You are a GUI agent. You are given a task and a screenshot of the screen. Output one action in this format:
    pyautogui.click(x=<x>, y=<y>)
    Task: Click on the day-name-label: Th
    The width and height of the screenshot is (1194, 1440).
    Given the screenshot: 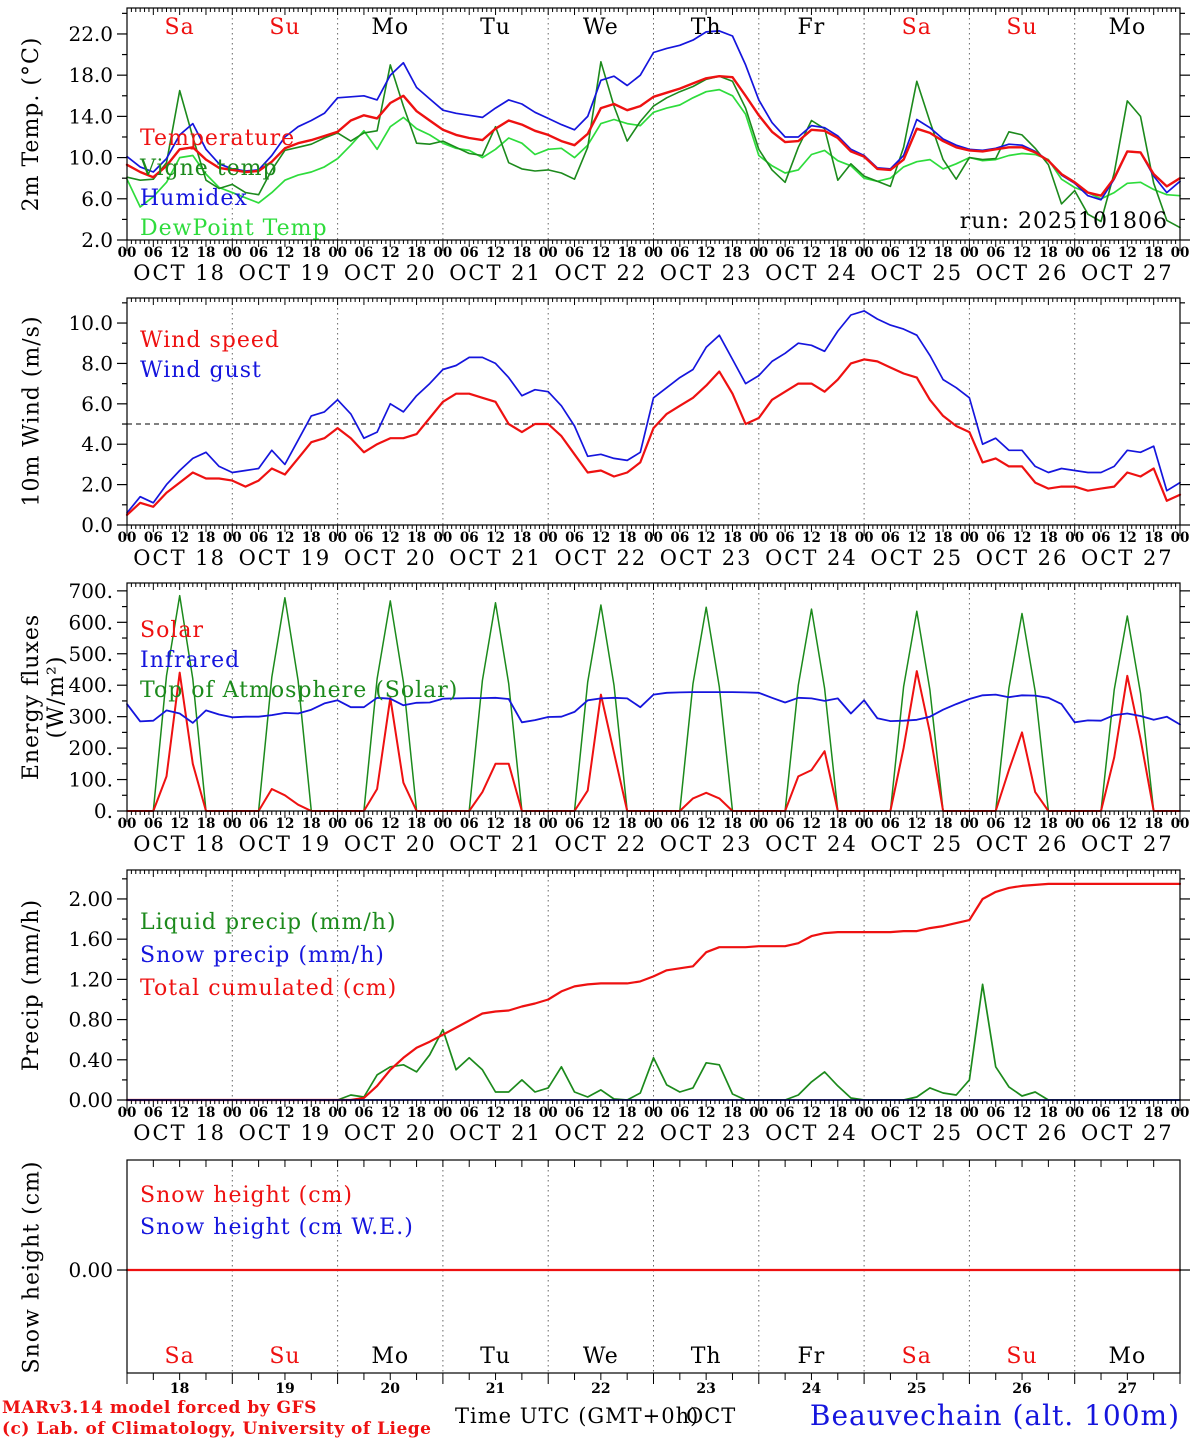 What is the action you would take?
    pyautogui.click(x=706, y=1356)
    